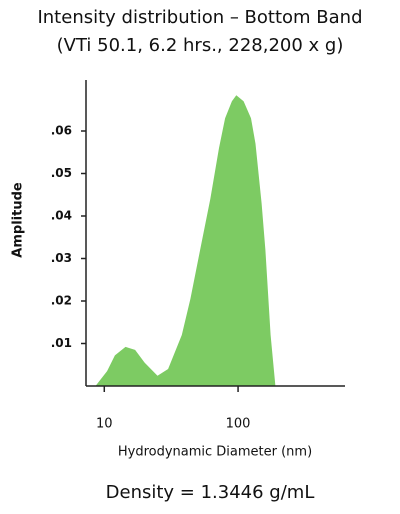  I want to click on y-tick-label: .06, so click(61, 131).